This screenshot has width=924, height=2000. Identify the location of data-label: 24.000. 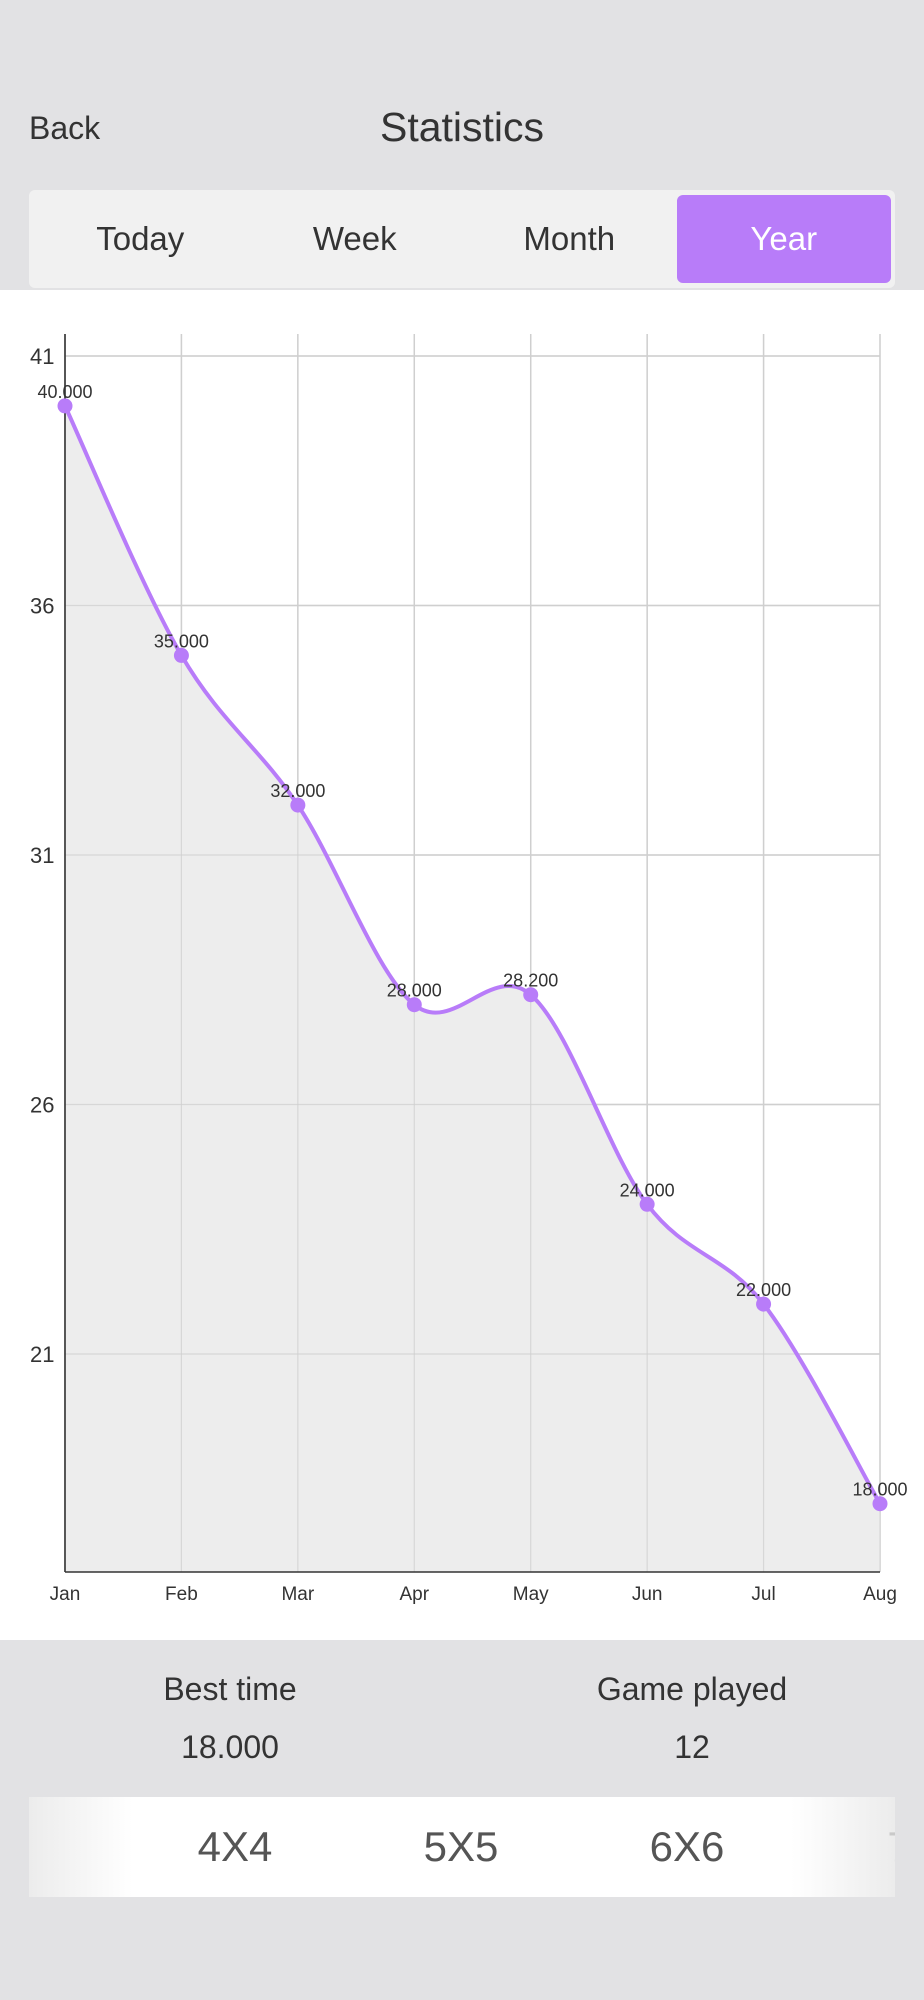
(647, 1190).